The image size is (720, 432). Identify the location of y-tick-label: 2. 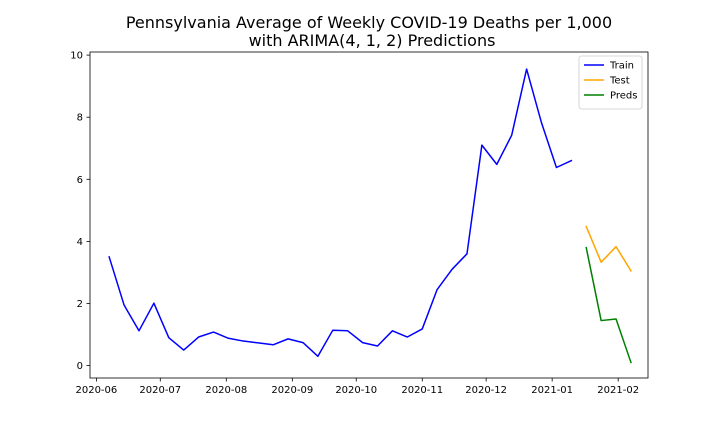
(80, 304).